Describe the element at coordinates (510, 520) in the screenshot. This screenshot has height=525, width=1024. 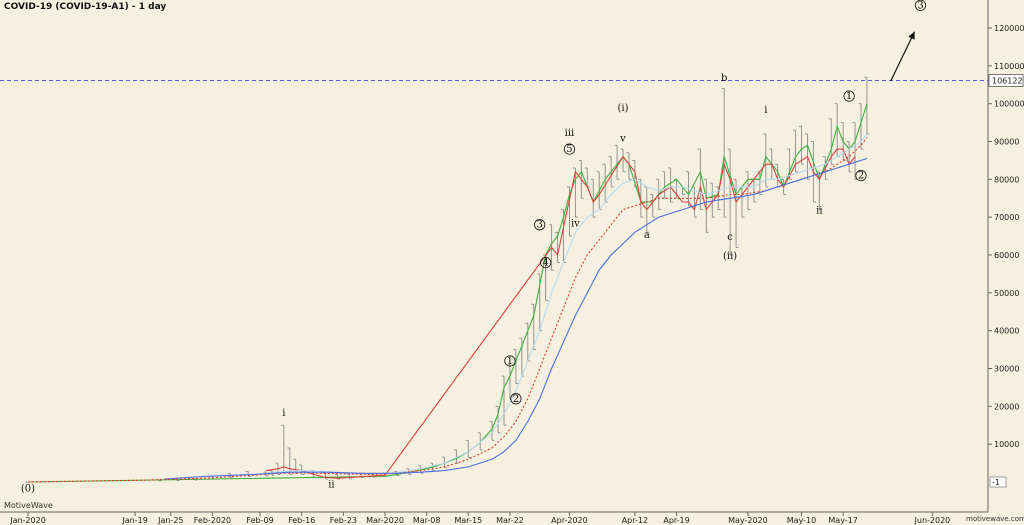
I see `x-tick-label: Mar-22` at that location.